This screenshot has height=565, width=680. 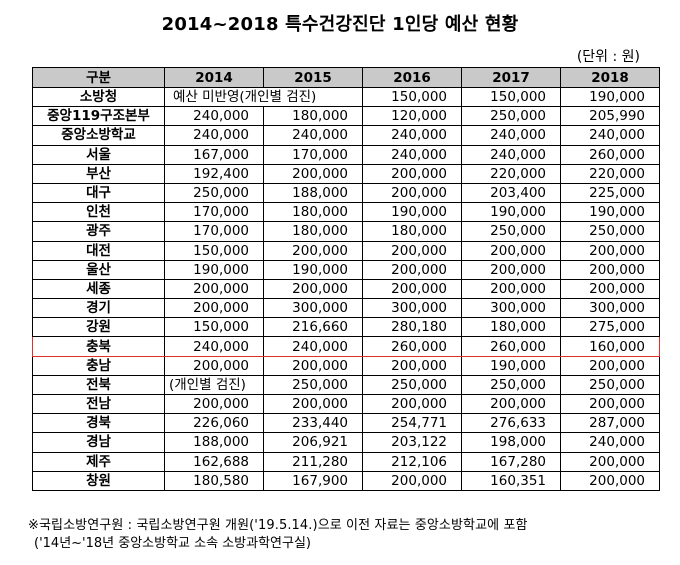 I want to click on note-cell: (개인별 검진), so click(x=214, y=385).